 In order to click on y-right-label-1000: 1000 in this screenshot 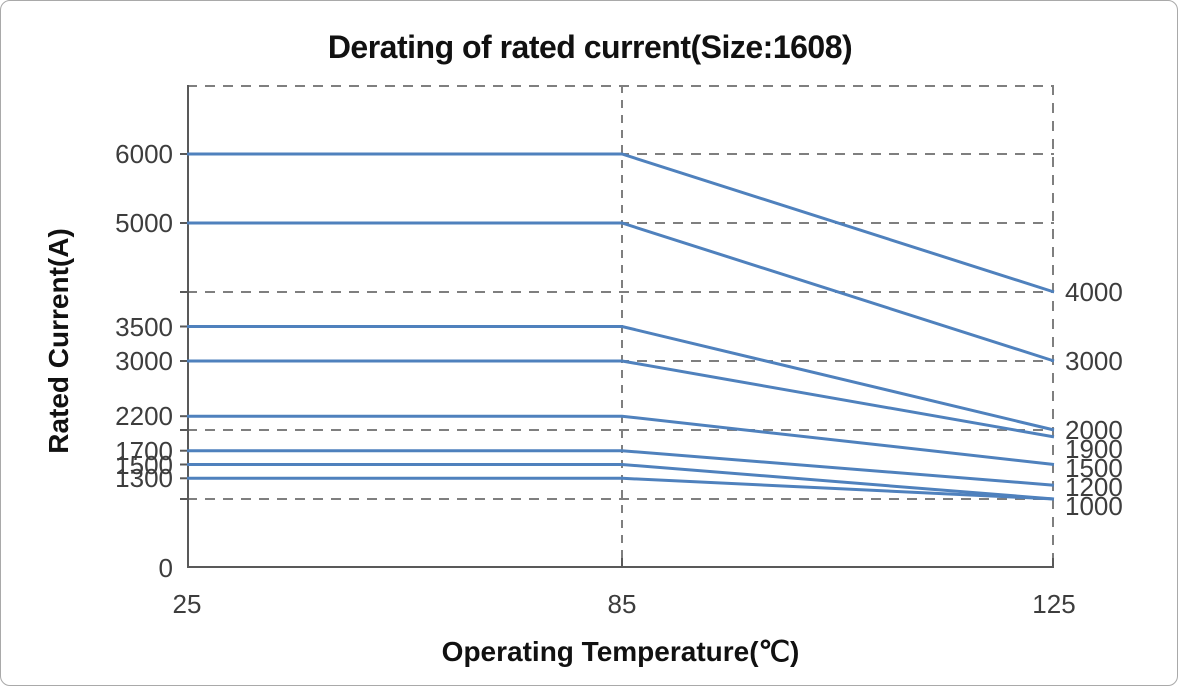, I will do `click(1094, 506)`.